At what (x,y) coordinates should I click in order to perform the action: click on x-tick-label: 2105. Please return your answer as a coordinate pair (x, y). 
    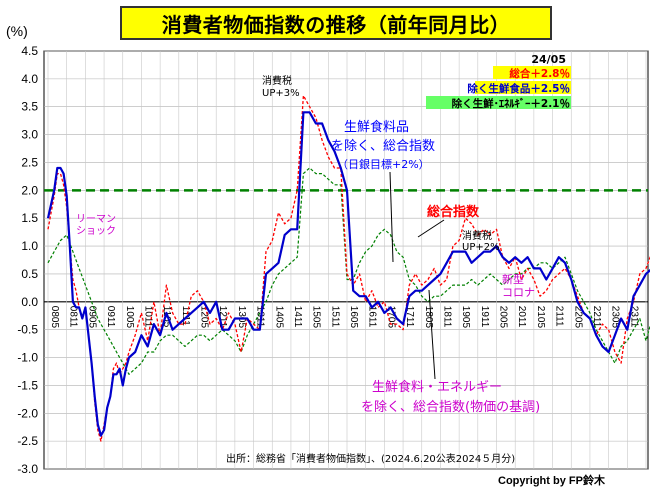
    Looking at the image, I should click on (540, 317).